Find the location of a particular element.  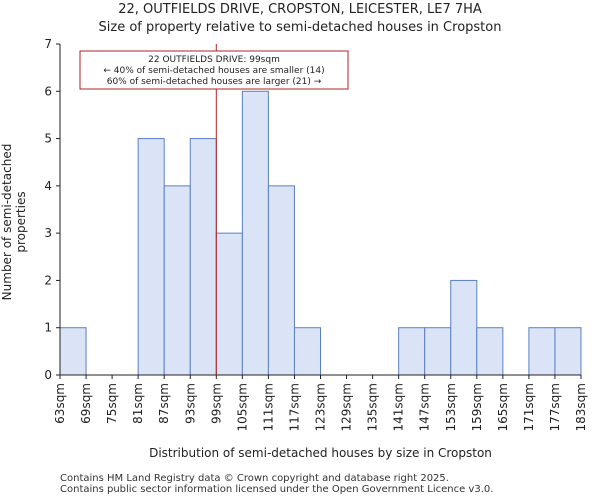

y-tick-label: 6 is located at coordinates (48, 91).